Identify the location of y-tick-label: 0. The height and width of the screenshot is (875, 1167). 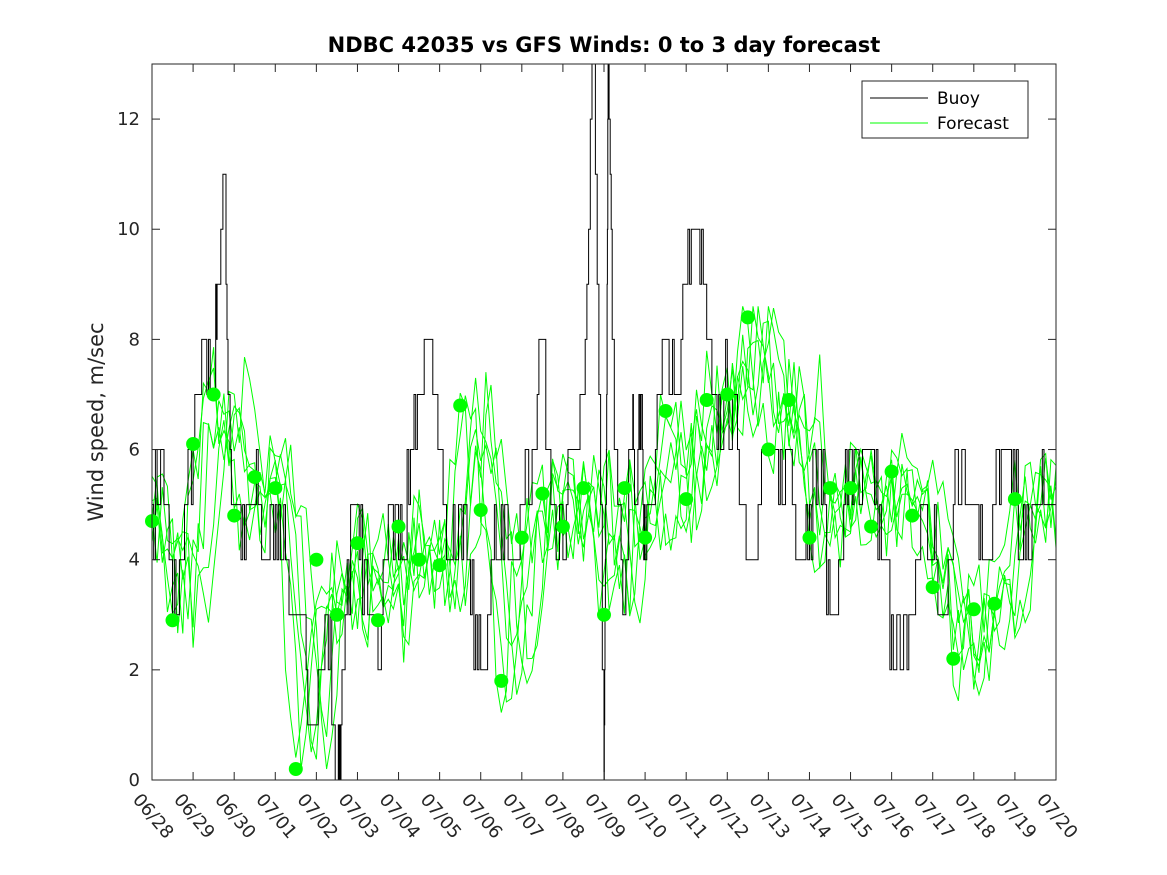
(134, 780).